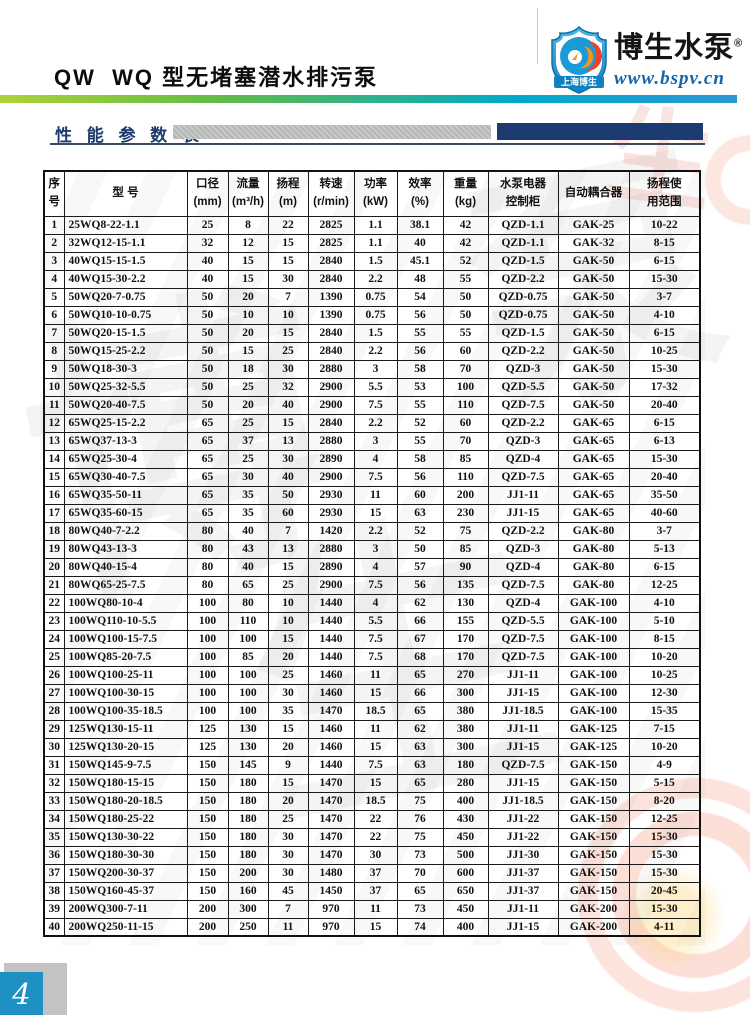 The width and height of the screenshot is (750, 1015). Describe the element at coordinates (375, 837) in the screenshot. I see `value-cell: 22` at that location.